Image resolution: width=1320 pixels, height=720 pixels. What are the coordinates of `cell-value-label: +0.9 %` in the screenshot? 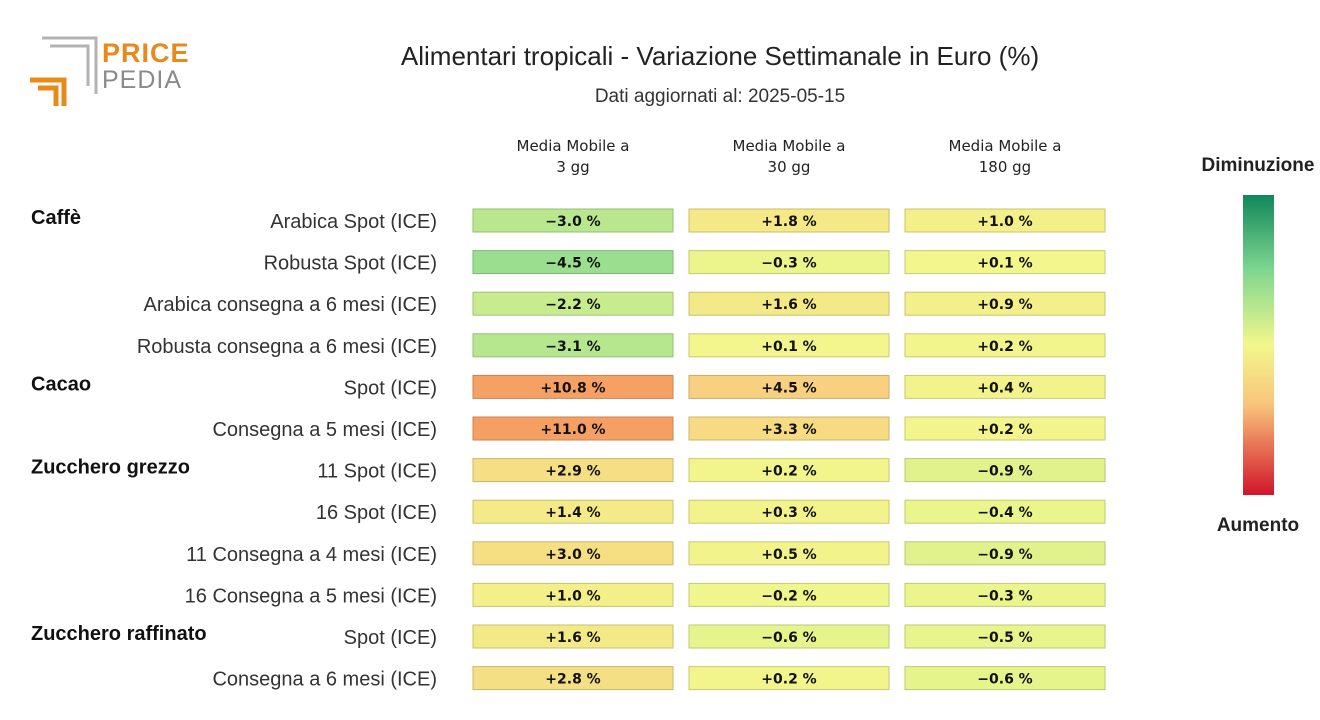 It's located at (1004, 305).